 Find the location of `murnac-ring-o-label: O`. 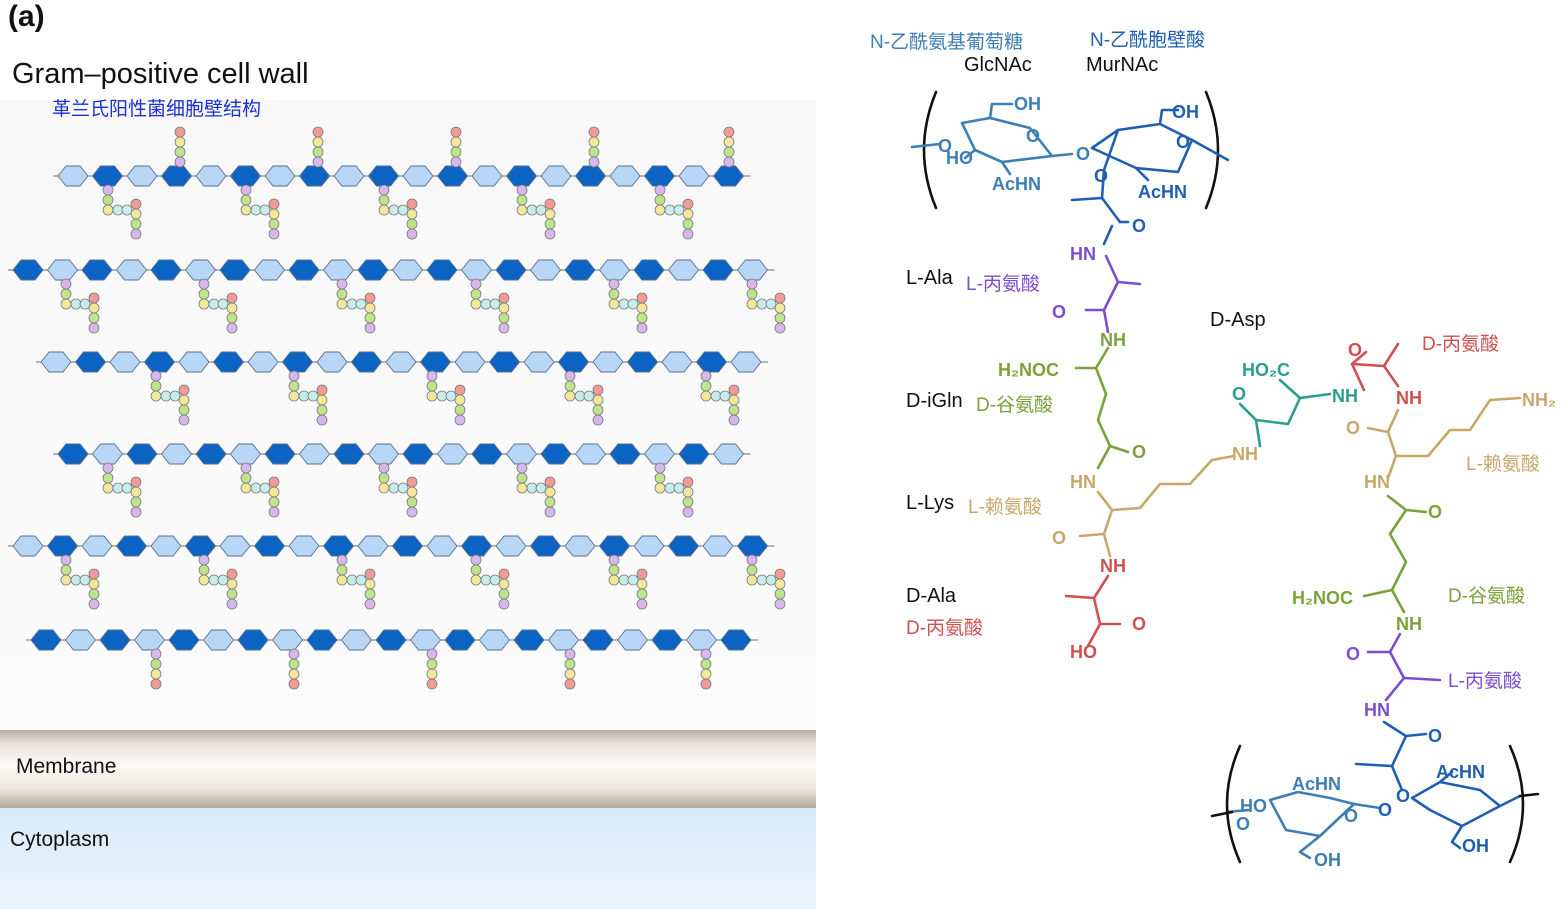

murnac-ring-o-label: O is located at coordinates (1183, 142).